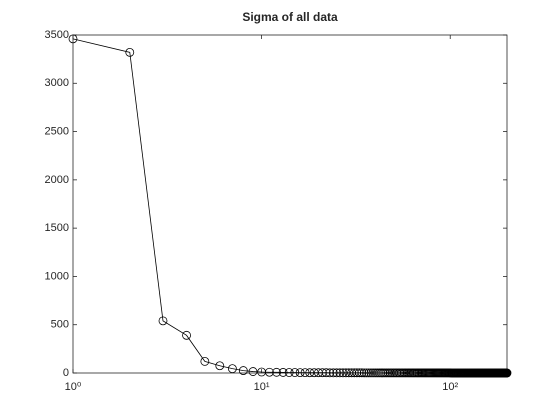  Describe the element at coordinates (450, 387) in the screenshot. I see `x-tick-label: 10²` at that location.